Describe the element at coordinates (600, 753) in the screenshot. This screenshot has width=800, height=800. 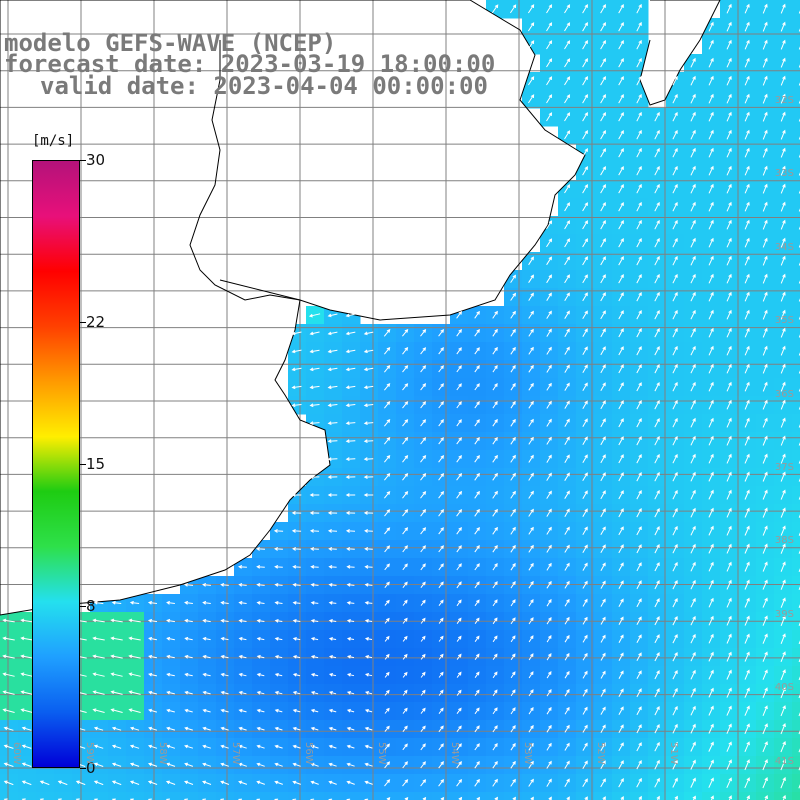
I see `longitude-label: 52W` at that location.